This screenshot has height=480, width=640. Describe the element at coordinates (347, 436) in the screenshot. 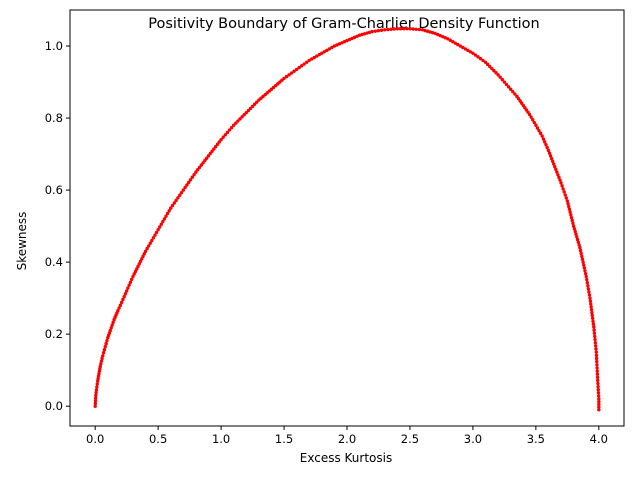

I see `x-axis-ticks: 0.0 0.5 1.0 1.5 2.0 2.5 3.0 3.5 4.0` at that location.